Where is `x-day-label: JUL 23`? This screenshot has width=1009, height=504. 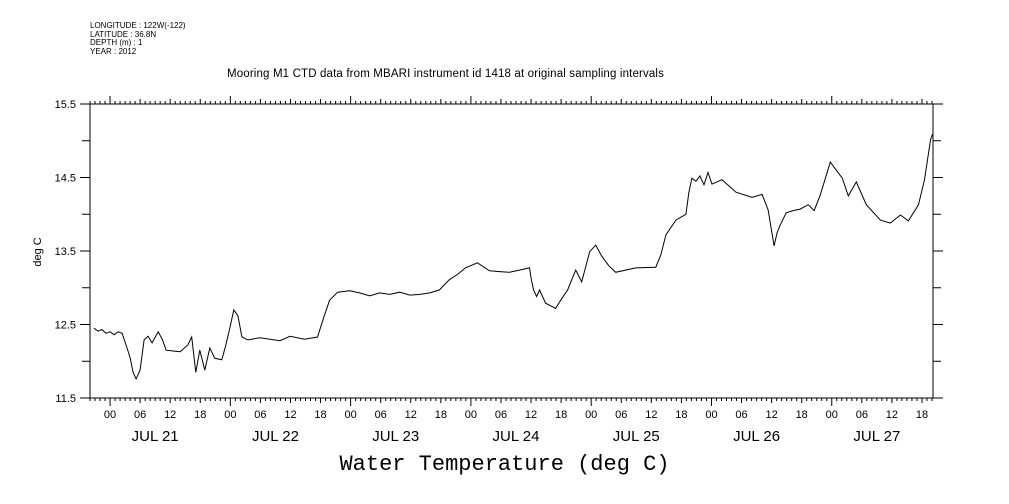
x-day-label: JUL 23 is located at coordinates (395, 436).